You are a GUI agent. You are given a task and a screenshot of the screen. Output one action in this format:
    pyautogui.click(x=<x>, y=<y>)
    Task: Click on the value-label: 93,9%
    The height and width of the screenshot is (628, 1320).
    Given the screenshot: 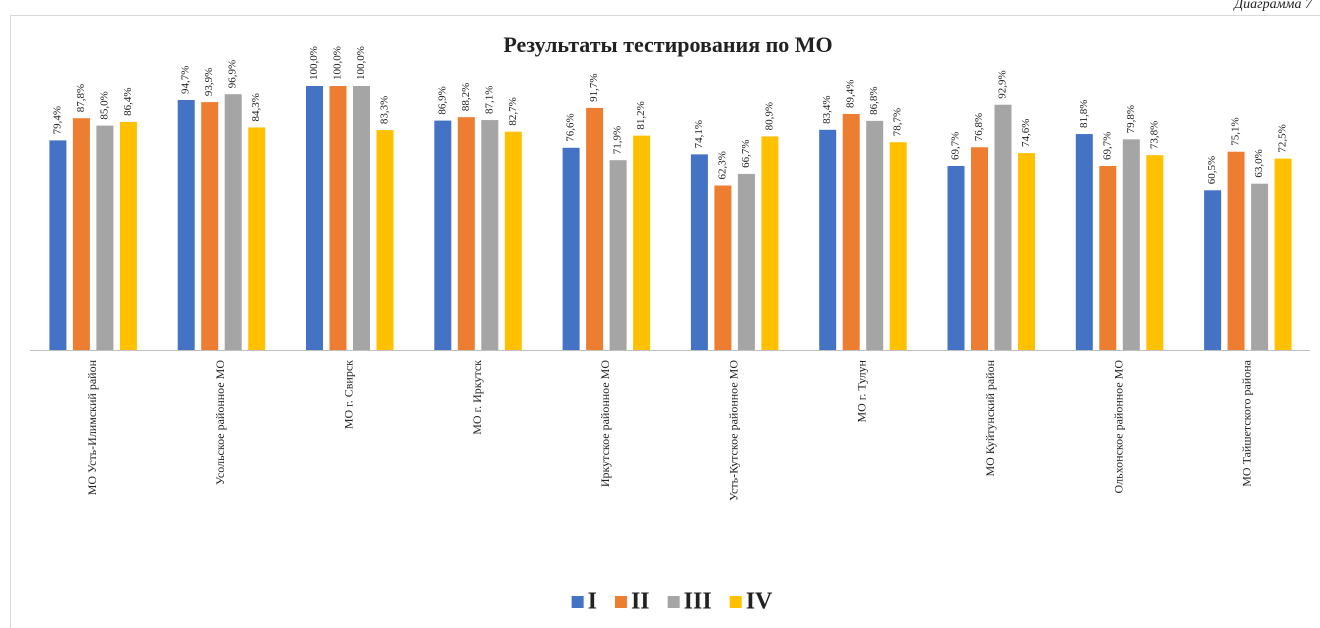 What is the action you would take?
    pyautogui.click(x=209, y=82)
    